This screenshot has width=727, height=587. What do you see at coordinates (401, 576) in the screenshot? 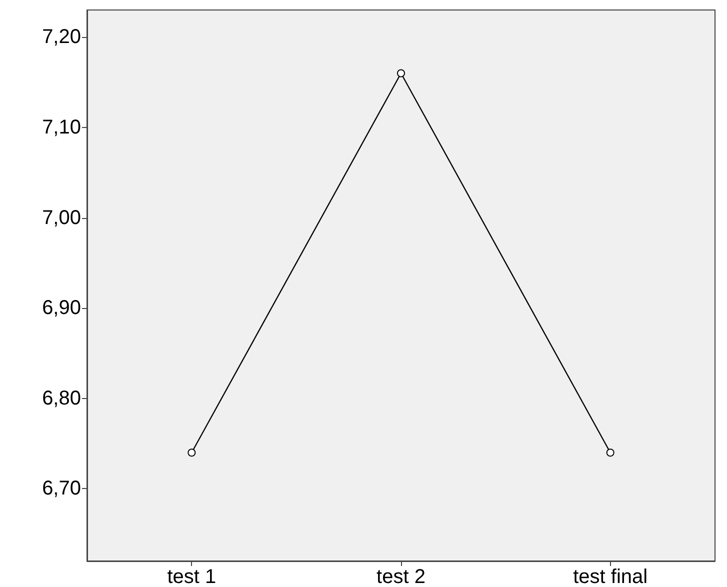
I see `x-tick-label: test 2` at bounding box center [401, 576].